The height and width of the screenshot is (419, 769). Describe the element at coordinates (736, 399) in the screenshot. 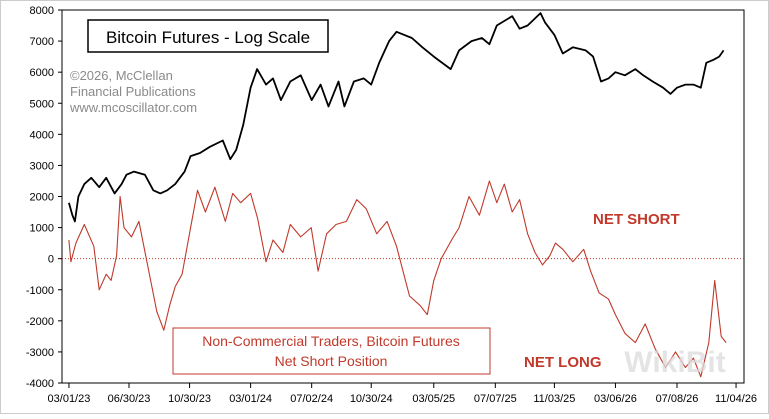

I see `x-tick-label: 11/04/26` at that location.